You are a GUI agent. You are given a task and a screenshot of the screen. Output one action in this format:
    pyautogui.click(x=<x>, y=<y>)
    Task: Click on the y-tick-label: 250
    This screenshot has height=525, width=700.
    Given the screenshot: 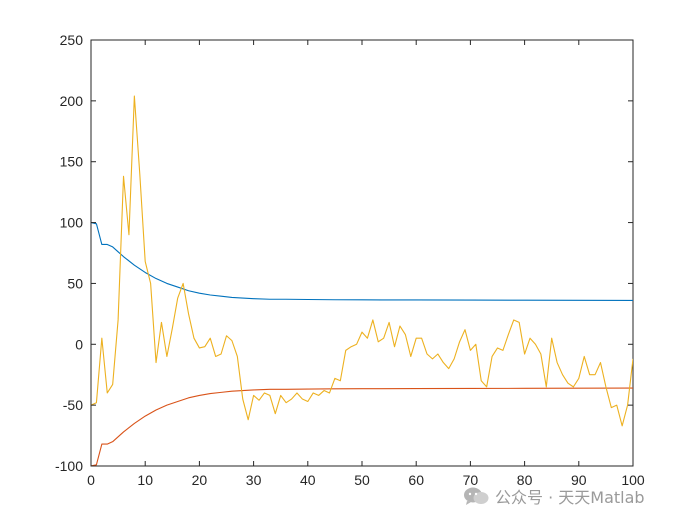 What is the action you would take?
    pyautogui.click(x=72, y=40)
    